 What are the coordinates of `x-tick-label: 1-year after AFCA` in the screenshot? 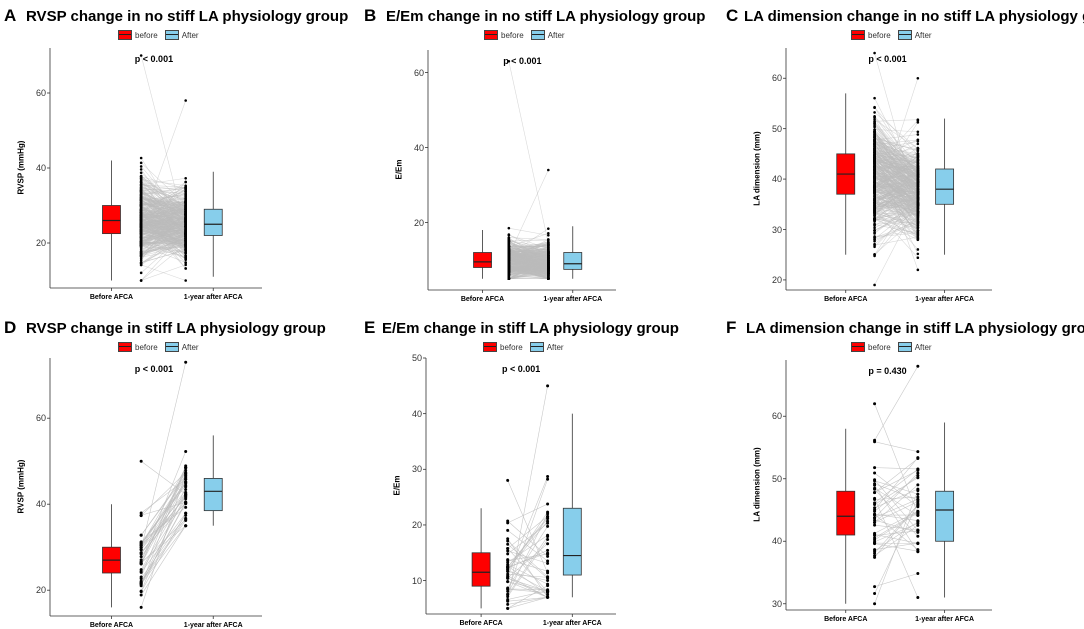 It's located at (213, 625).